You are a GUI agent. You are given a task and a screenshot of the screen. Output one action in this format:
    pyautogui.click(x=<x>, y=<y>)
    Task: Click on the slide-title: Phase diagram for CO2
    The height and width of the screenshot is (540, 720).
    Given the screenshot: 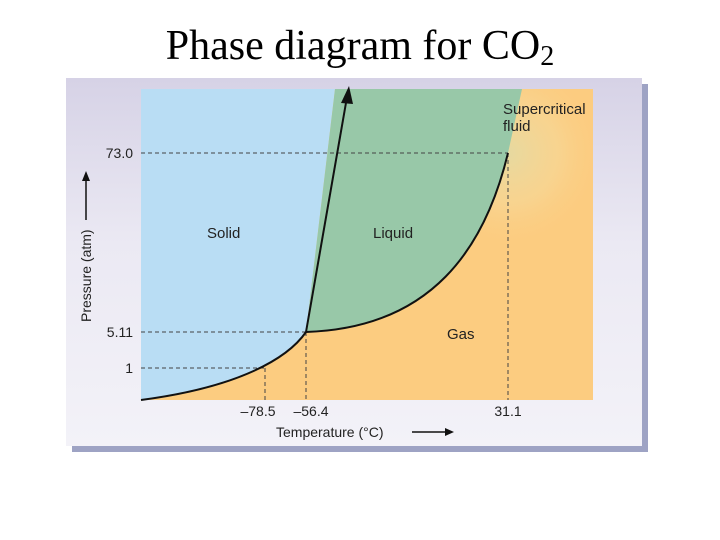 What is the action you would take?
    pyautogui.click(x=360, y=51)
    